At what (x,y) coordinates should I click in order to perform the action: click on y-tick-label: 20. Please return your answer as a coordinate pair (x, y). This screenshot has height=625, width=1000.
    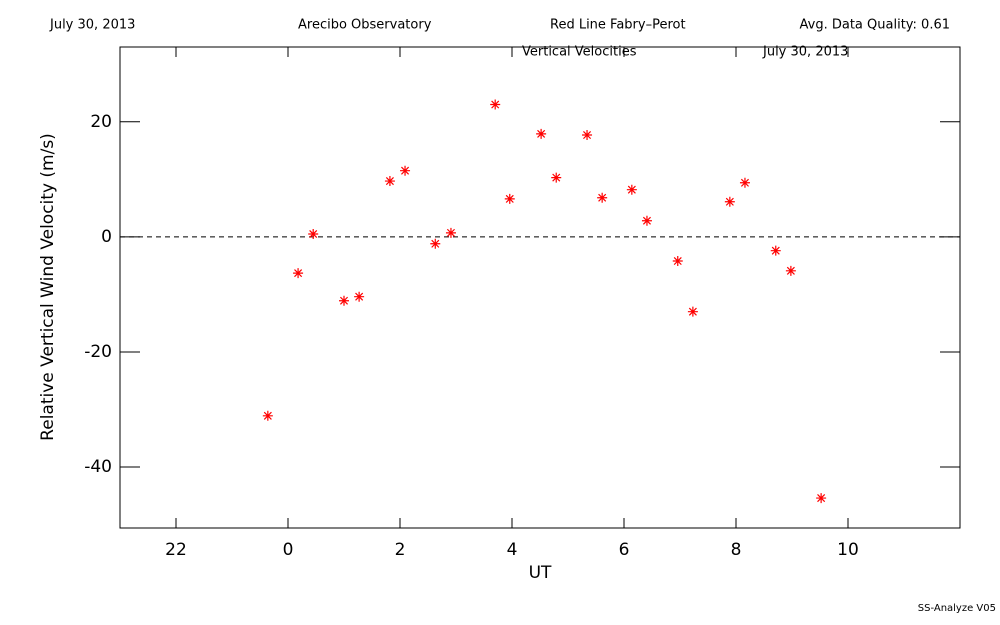
    Looking at the image, I should click on (101, 122).